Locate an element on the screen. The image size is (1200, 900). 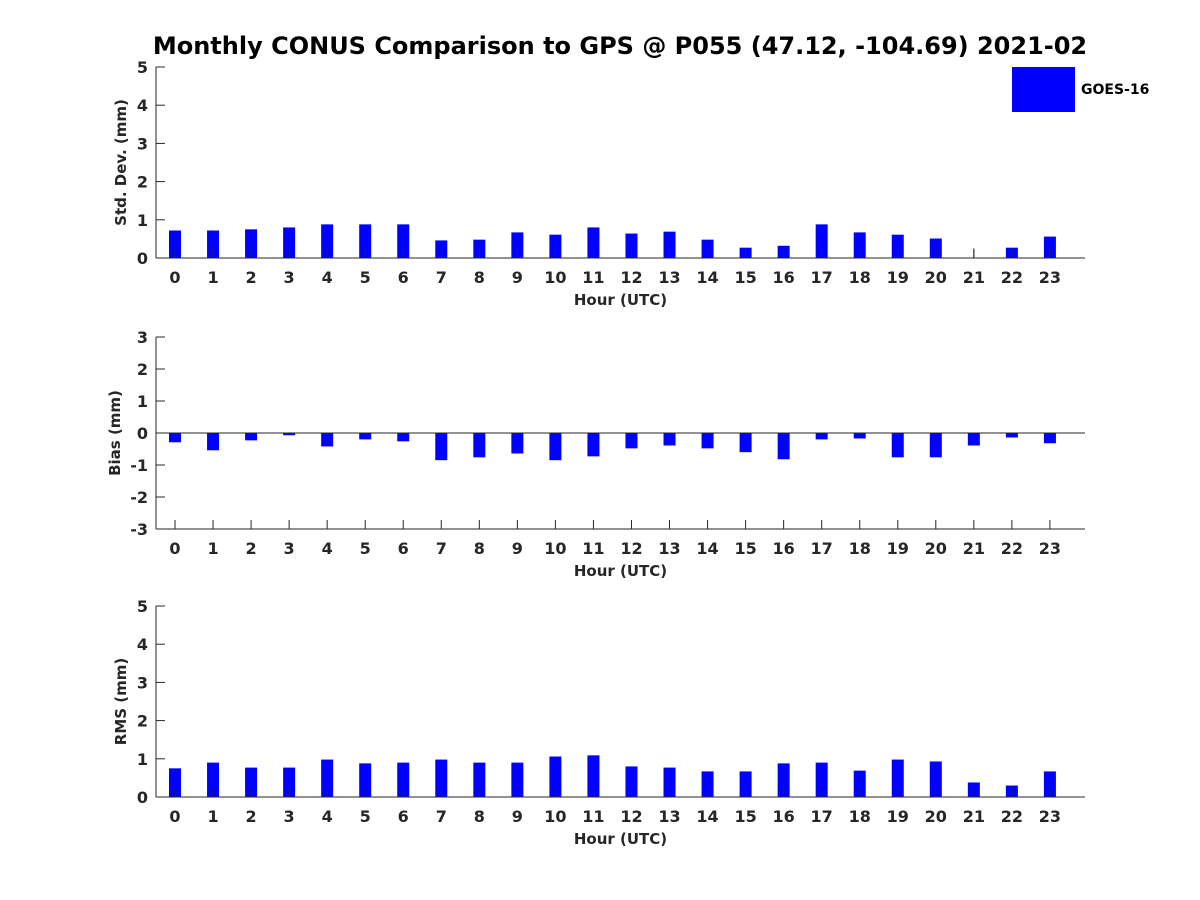
y-tick-label: 4 is located at coordinates (142, 105).